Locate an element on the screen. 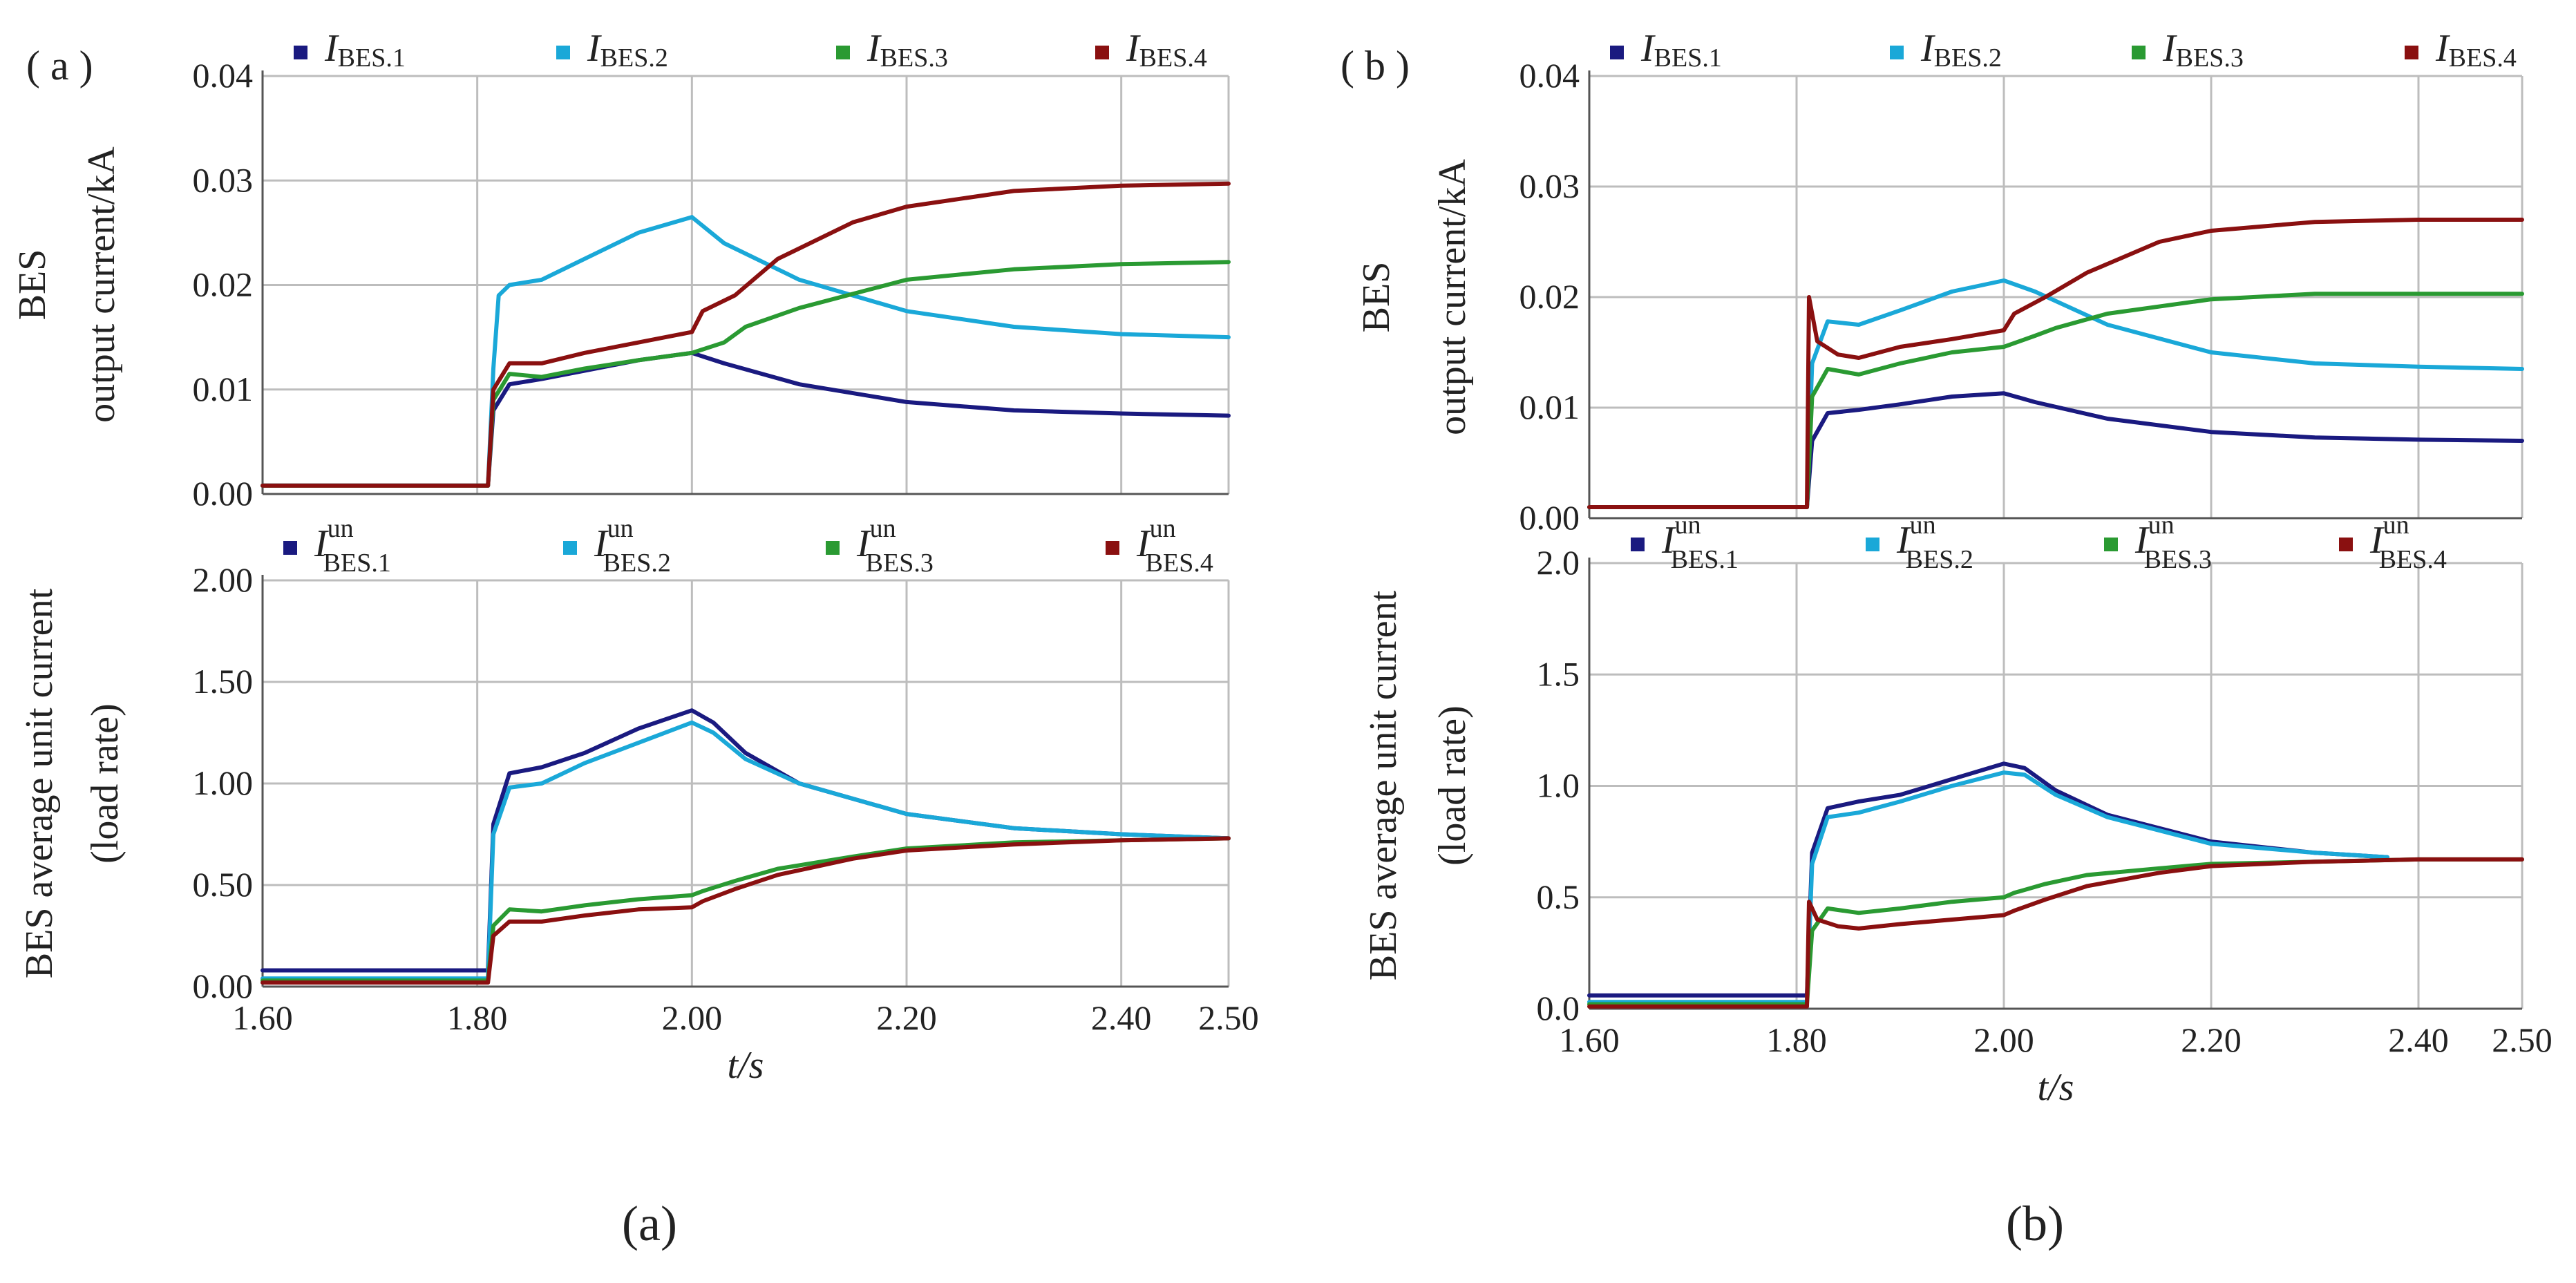 The height and width of the screenshot is (1283, 2576). y-tick-label: 0.50 is located at coordinates (223, 884).